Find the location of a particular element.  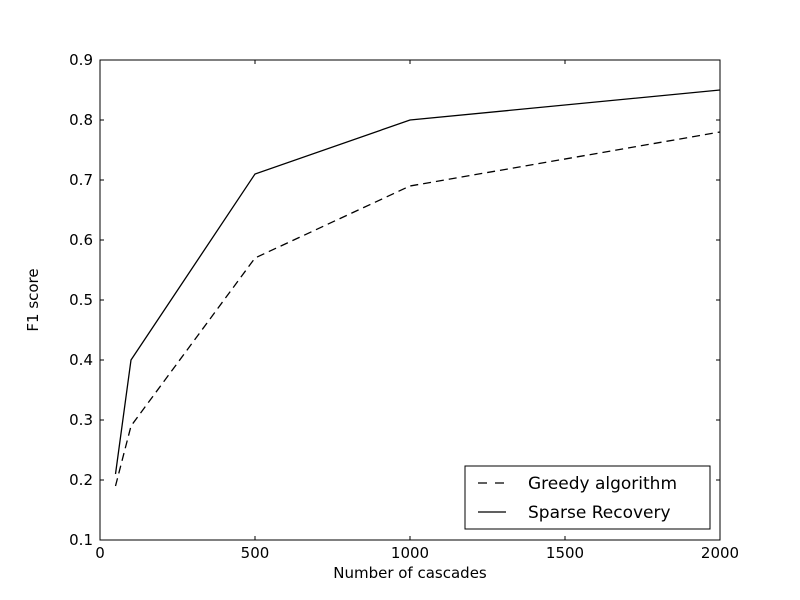

y-tick-label: 0.1 is located at coordinates (81, 540).